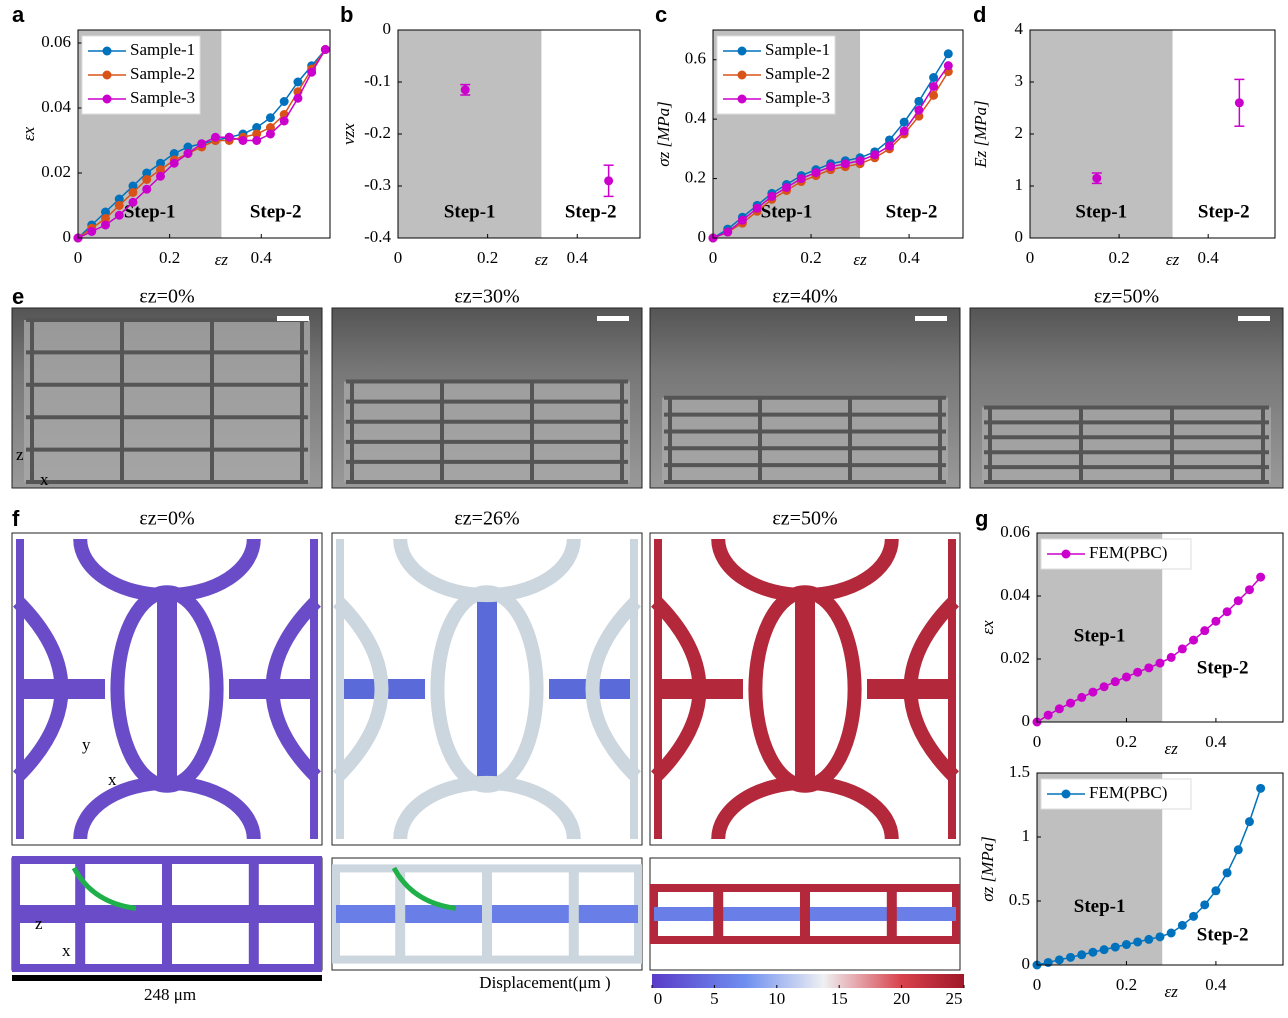  I want to click on y-tick-label: 2, so click(1019, 132).